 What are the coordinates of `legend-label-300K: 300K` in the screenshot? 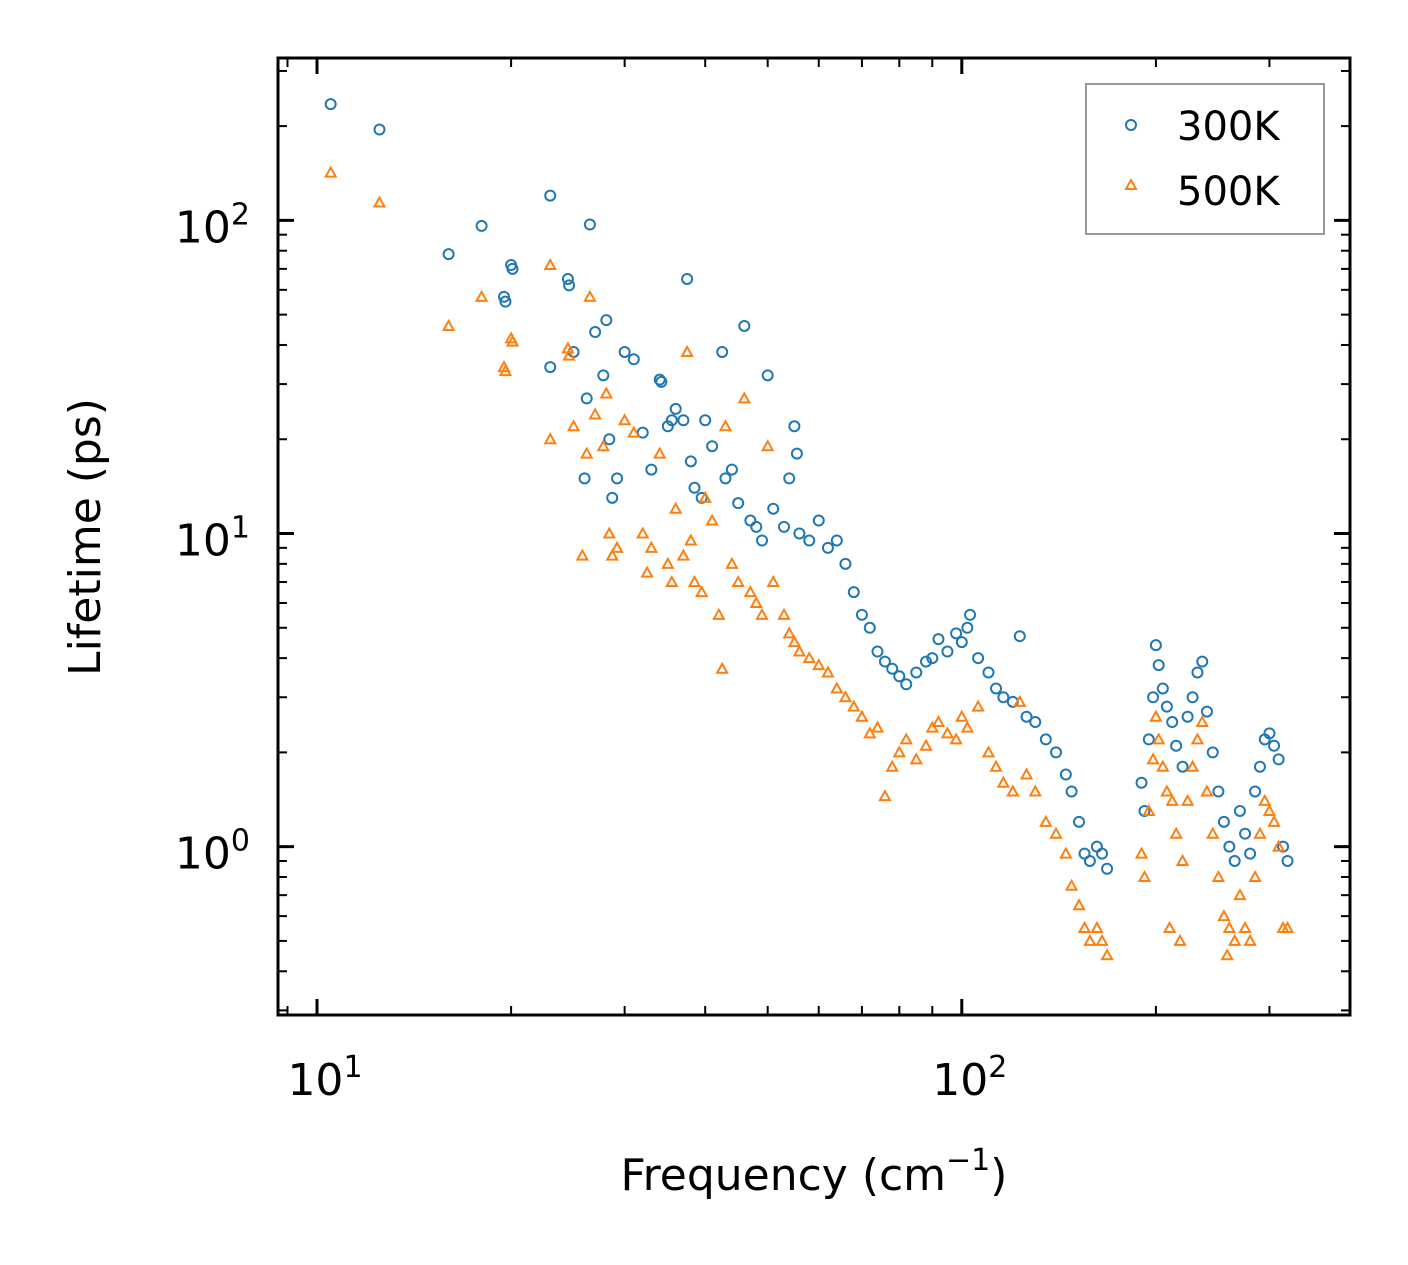 It's located at (1229, 127).